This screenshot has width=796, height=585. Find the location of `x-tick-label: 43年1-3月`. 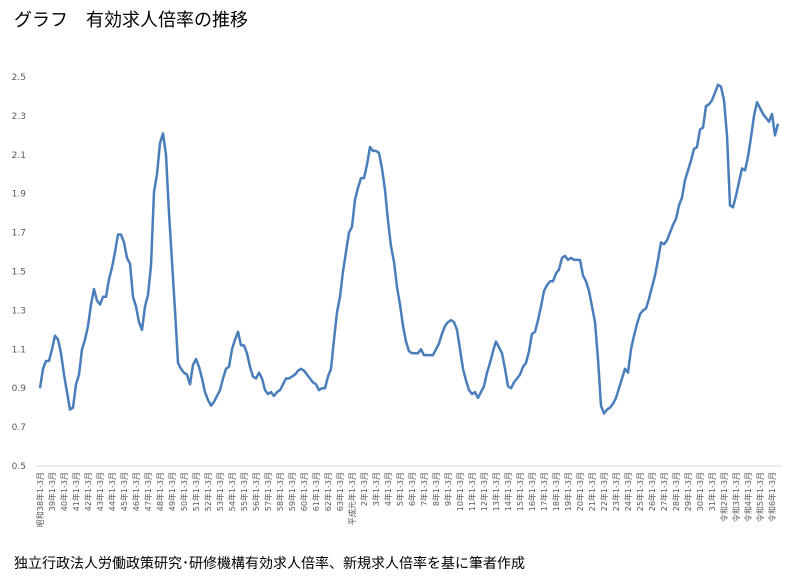

x-tick-label: 43年1-3月 is located at coordinates (100, 491).